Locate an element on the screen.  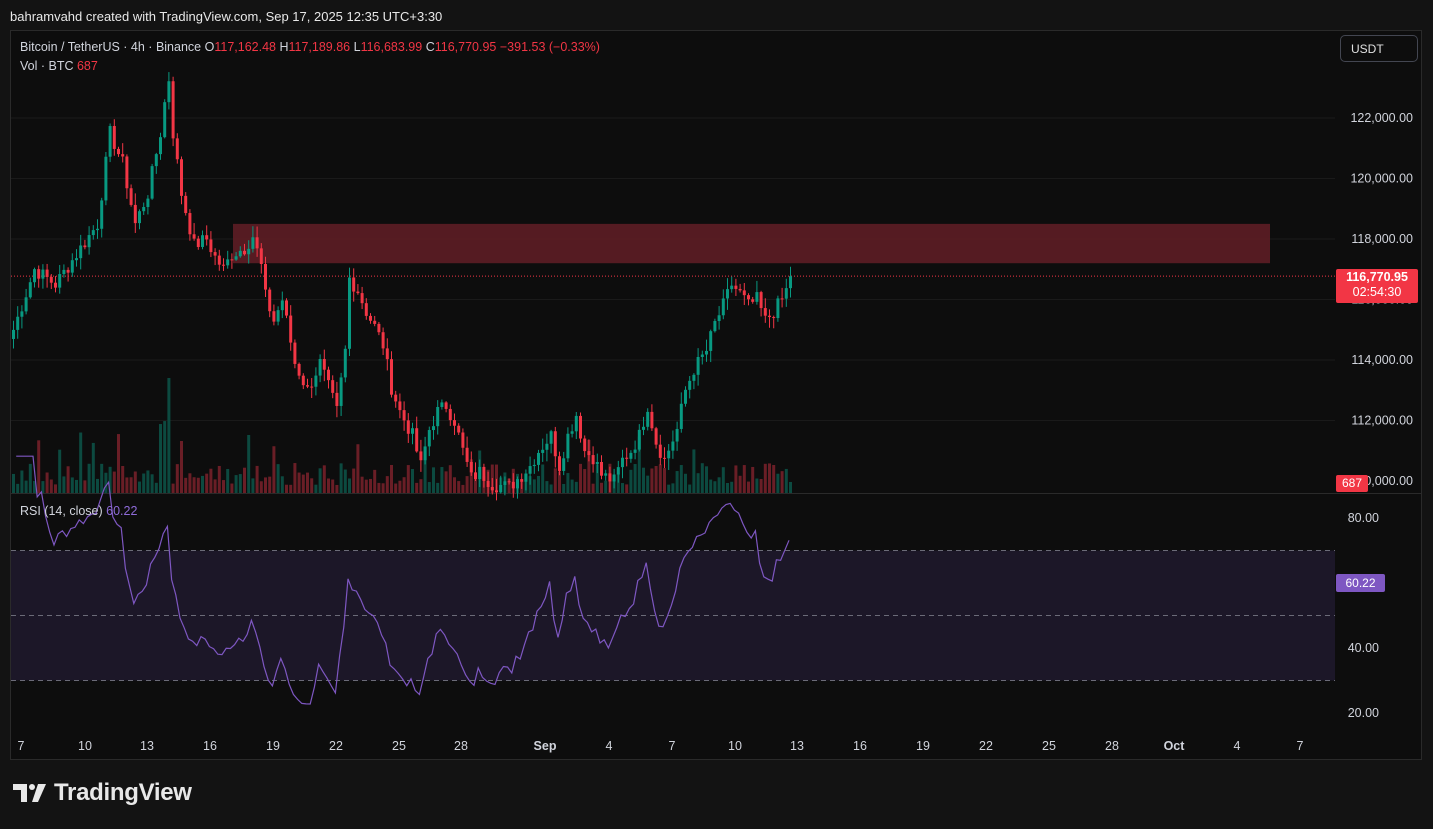
volume-value: 687 is located at coordinates (87, 66).